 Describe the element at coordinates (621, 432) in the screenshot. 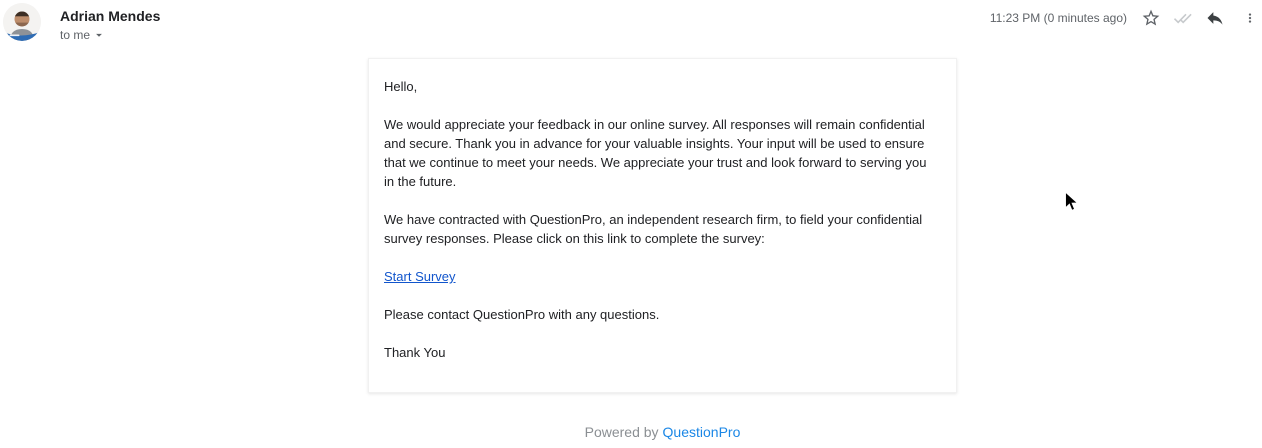

I see `powered-by-text: Powered by` at that location.